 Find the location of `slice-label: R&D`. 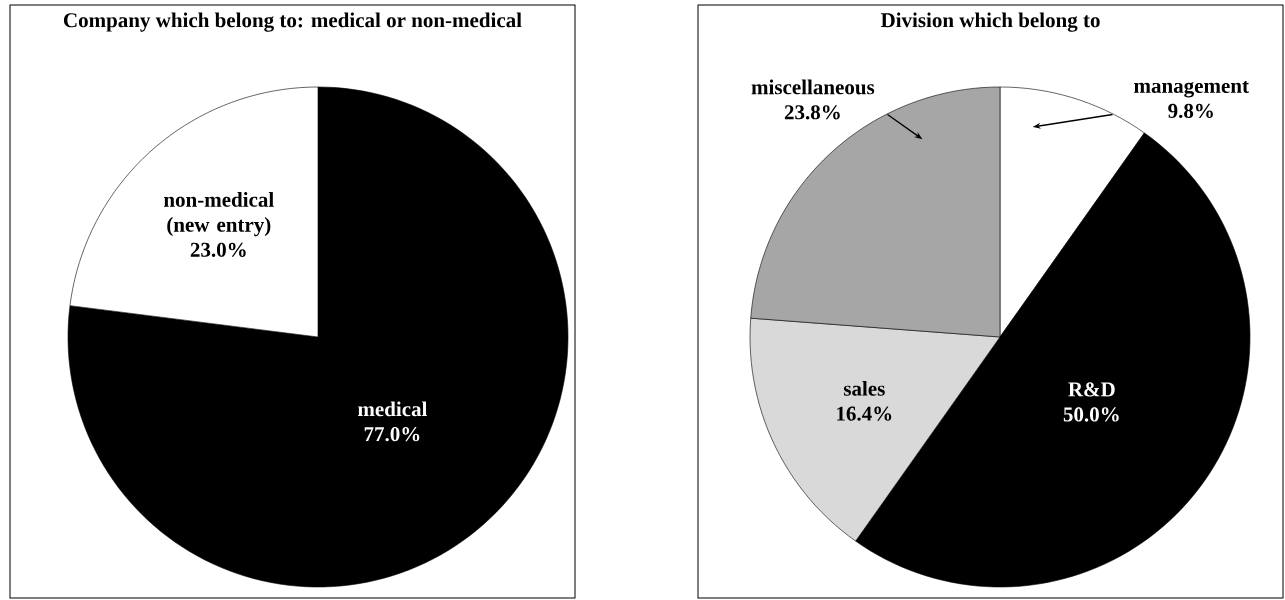

slice-label: R&D is located at coordinates (1091, 389).